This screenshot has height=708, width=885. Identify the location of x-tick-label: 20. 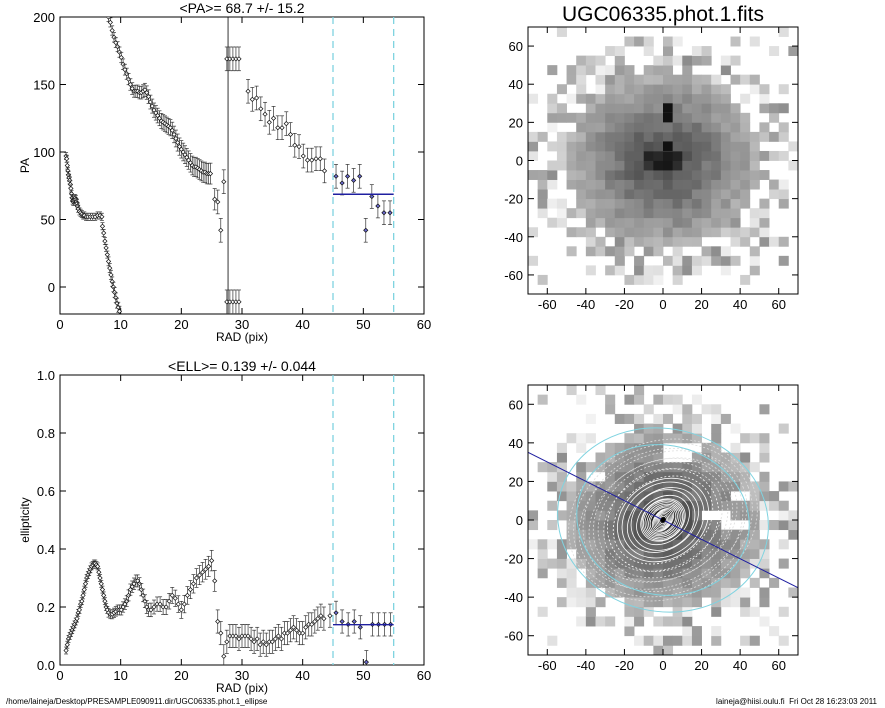
(701, 304).